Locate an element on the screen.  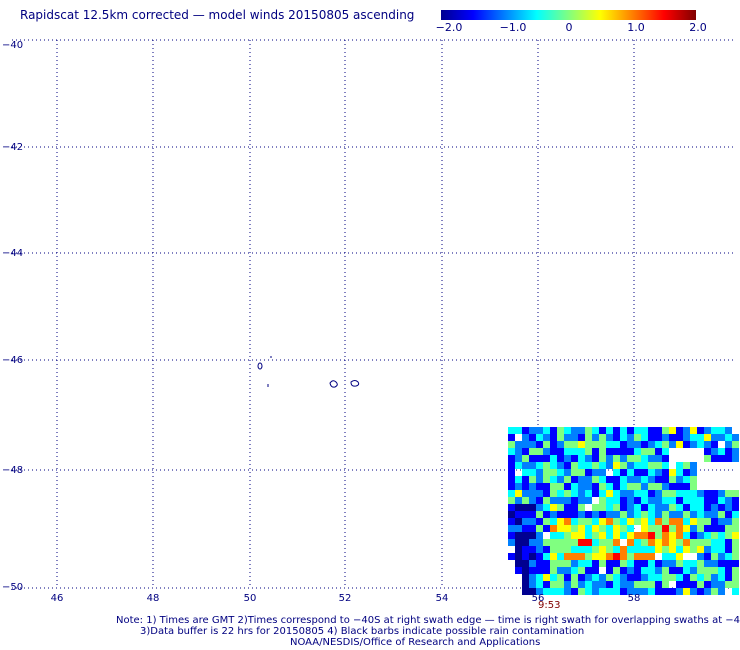
island-outline is located at coordinates (260, 366).